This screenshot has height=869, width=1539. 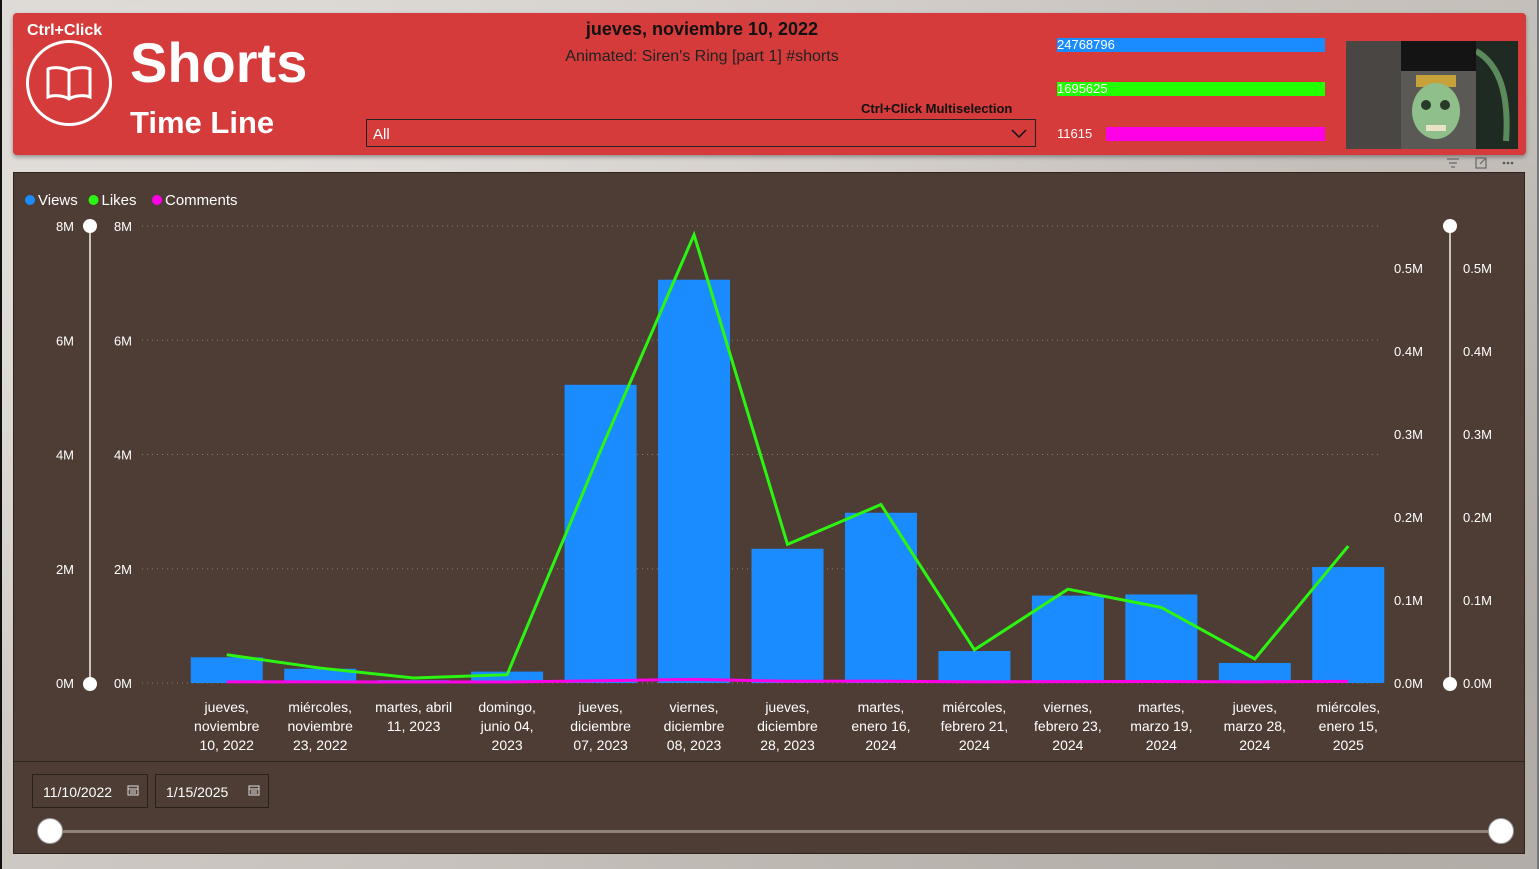 What do you see at coordinates (1477, 434) in the screenshot?
I see `y-right-scroller-tick-label: 0.3M` at bounding box center [1477, 434].